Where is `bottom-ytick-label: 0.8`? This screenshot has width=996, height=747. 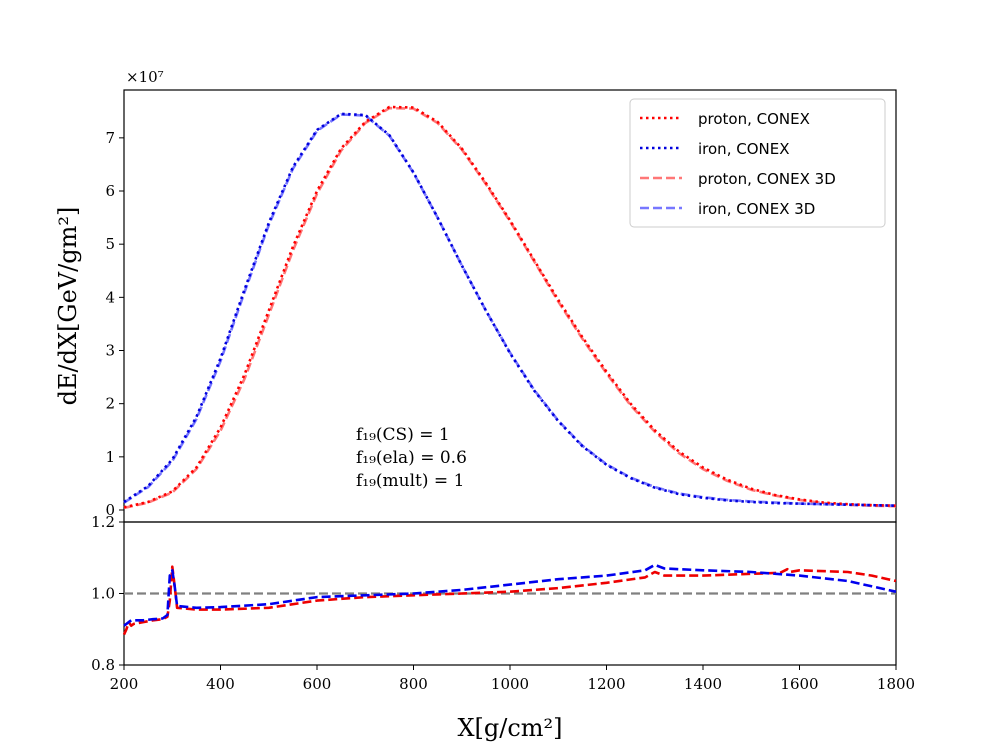
bottom-ytick-label: 0.8 is located at coordinates (103, 665).